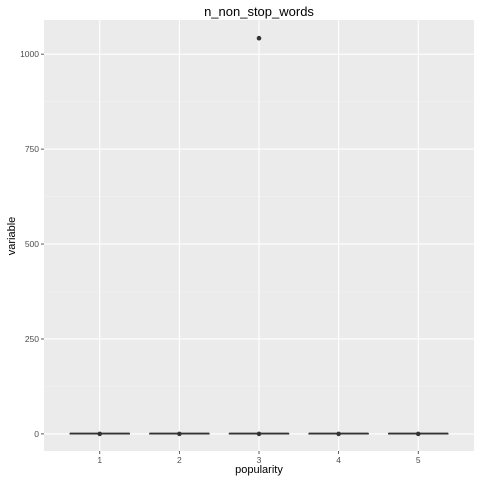  I want to click on y-axis: 0 250 500 750 1000, so click(32, 244).